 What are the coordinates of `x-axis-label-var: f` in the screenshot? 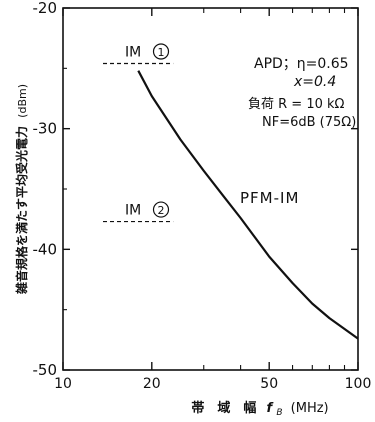 It's located at (271, 408).